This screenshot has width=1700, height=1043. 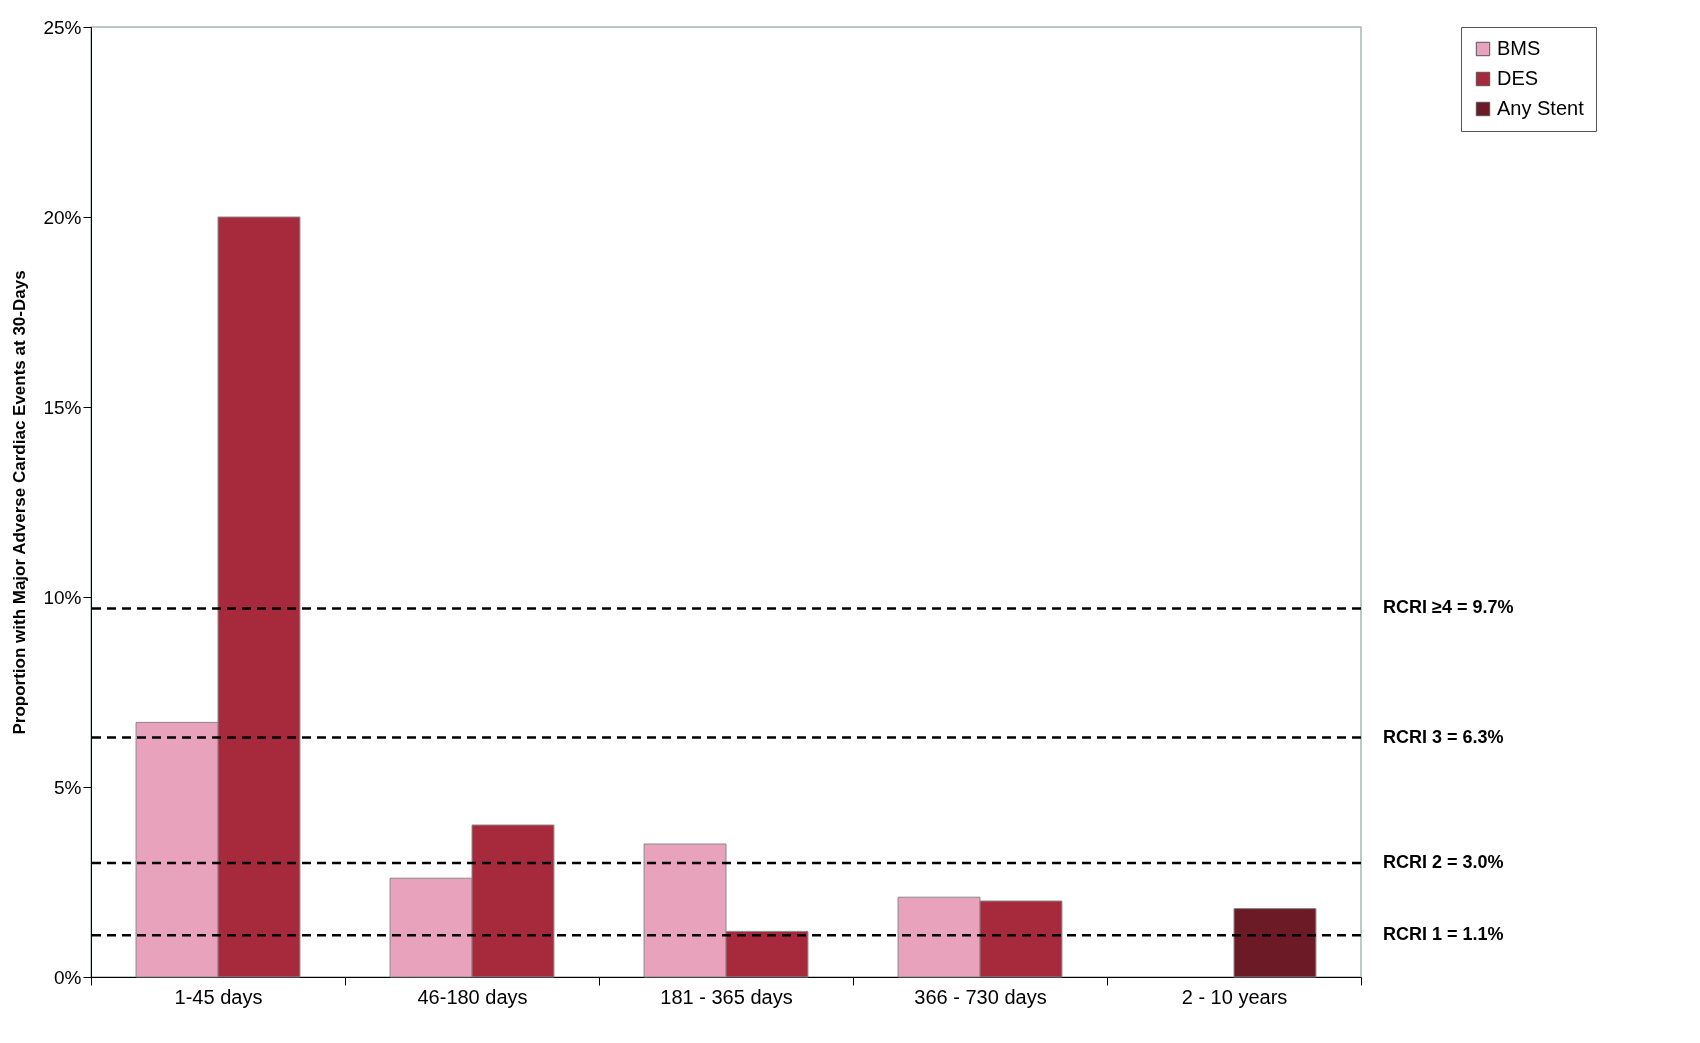 What do you see at coordinates (68, 787) in the screenshot?
I see `y-tick-label: 5%` at bounding box center [68, 787].